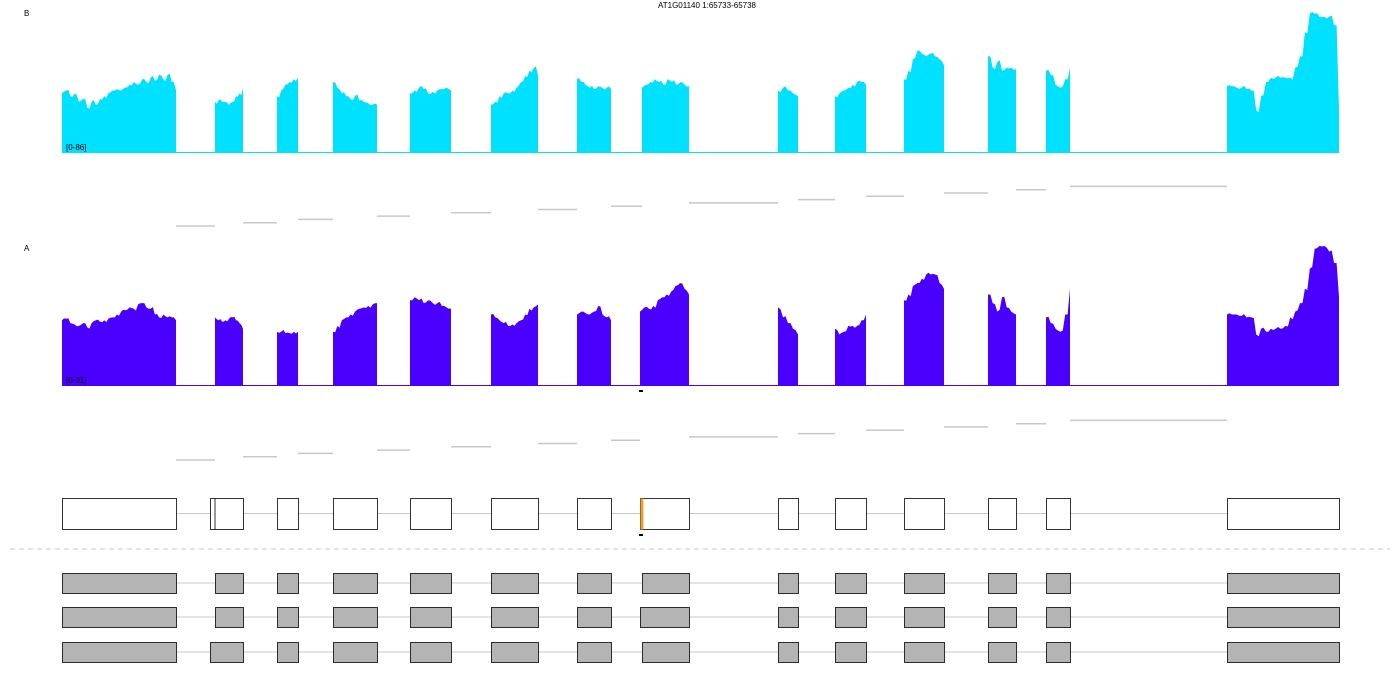  I want to click on isoform-models, so click(701, 618).